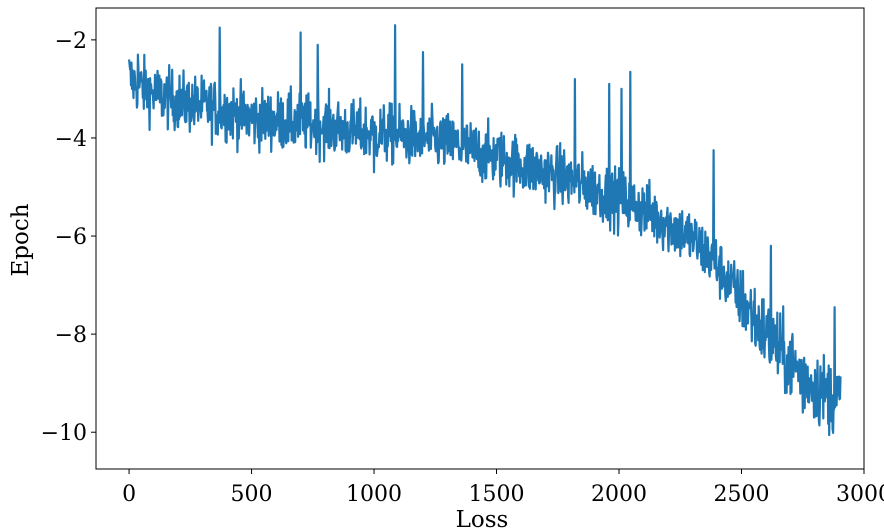  Describe the element at coordinates (71, 139) in the screenshot. I see `y-tick-label: −4` at that location.